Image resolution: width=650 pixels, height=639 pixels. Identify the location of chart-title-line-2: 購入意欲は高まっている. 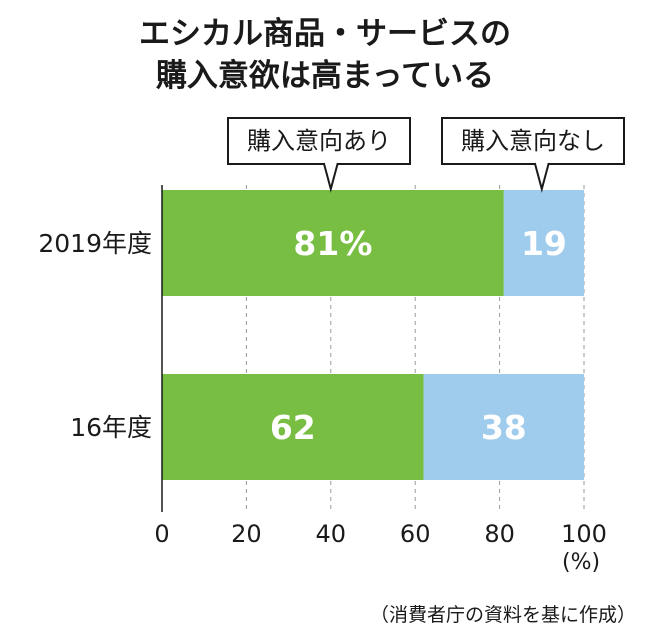
(325, 76).